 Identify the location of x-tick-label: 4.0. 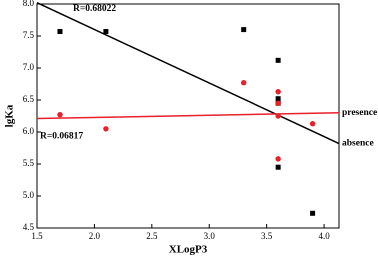
(324, 236).